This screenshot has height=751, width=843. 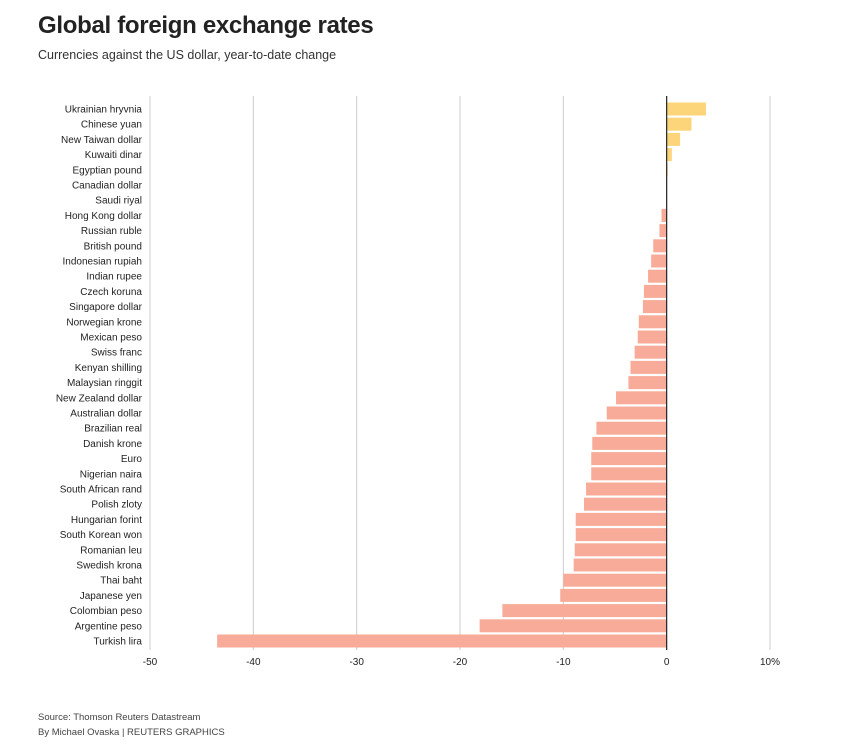 What do you see at coordinates (356, 662) in the screenshot?
I see `x-tick-label: -30` at bounding box center [356, 662].